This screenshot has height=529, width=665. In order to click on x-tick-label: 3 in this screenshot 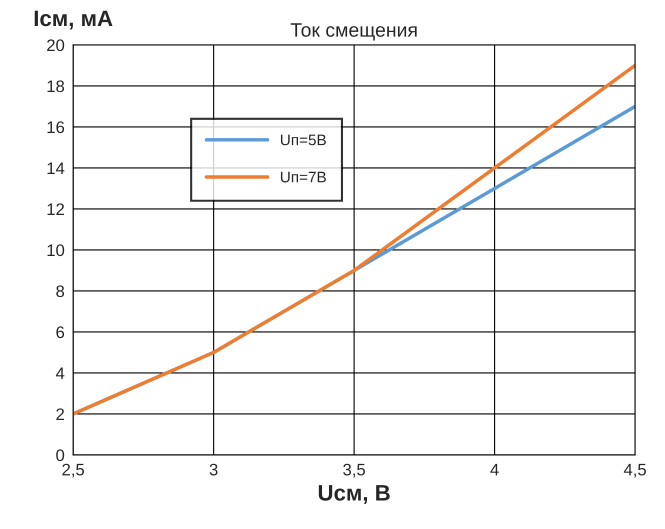, I will do `click(214, 470)`.